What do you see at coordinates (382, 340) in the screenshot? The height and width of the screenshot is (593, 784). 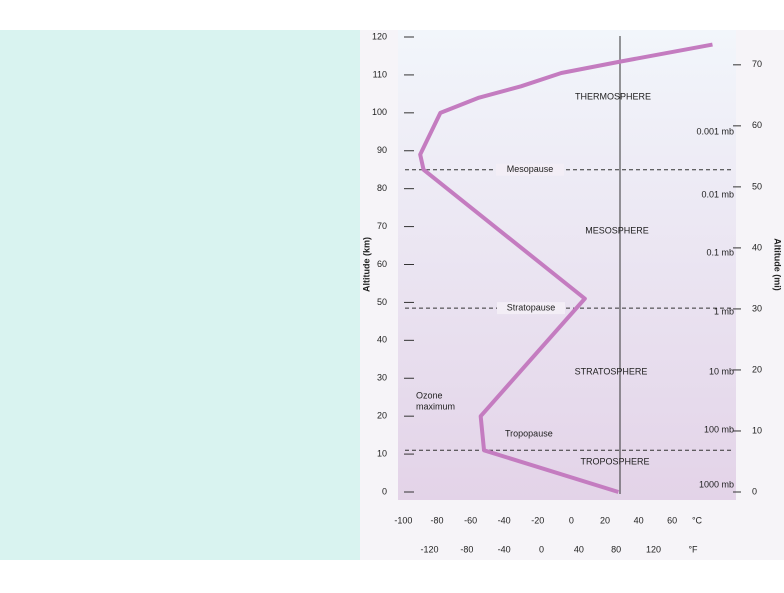 I see `y-tick-label: 40` at bounding box center [382, 340].